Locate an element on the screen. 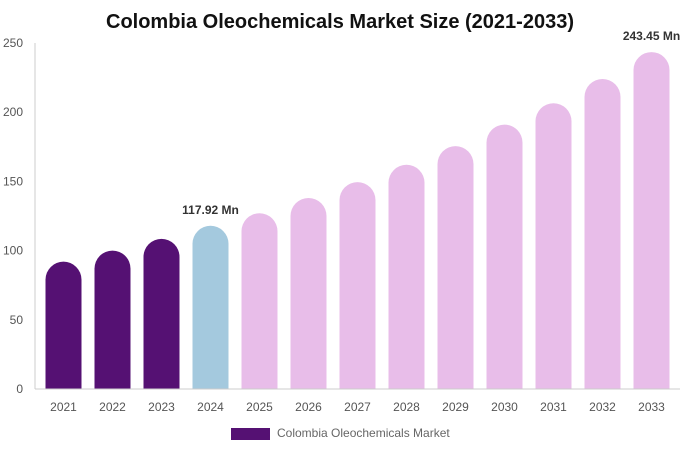  bar-2024 is located at coordinates (210, 307).